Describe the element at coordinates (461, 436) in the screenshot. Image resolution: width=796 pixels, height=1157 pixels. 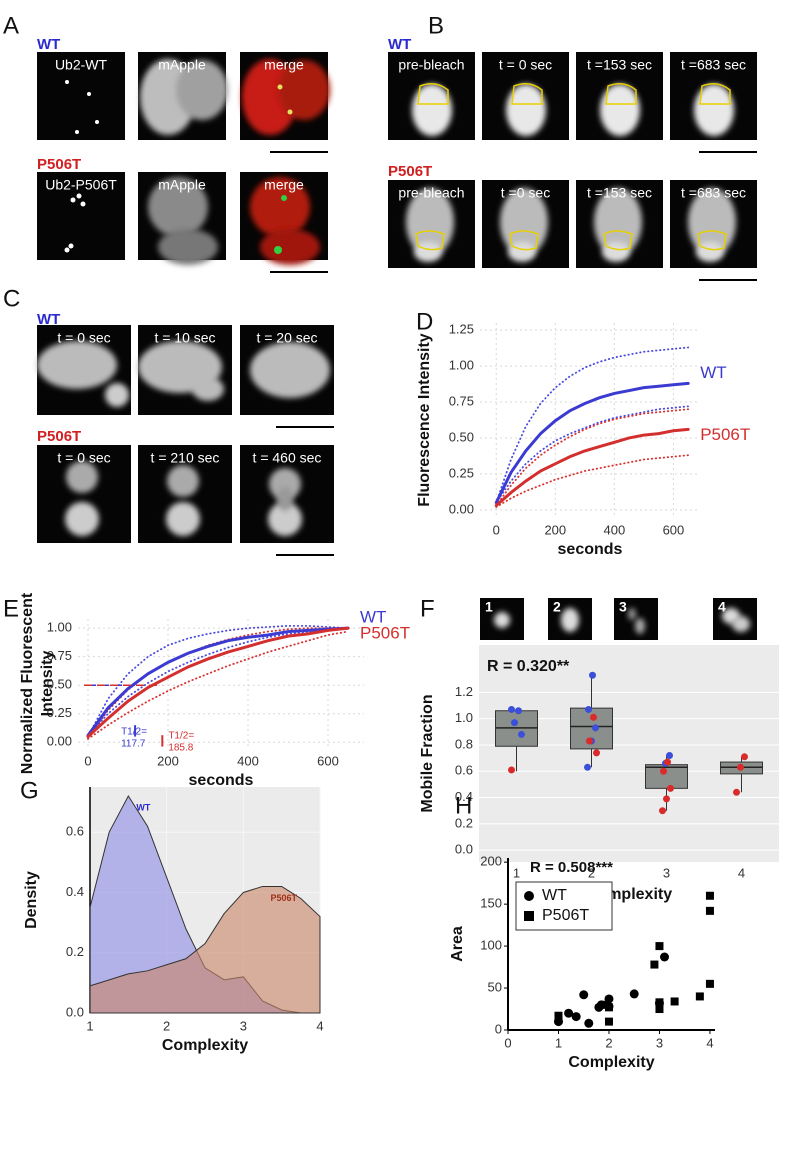
I see `y-tick-label: 0.50` at that location.